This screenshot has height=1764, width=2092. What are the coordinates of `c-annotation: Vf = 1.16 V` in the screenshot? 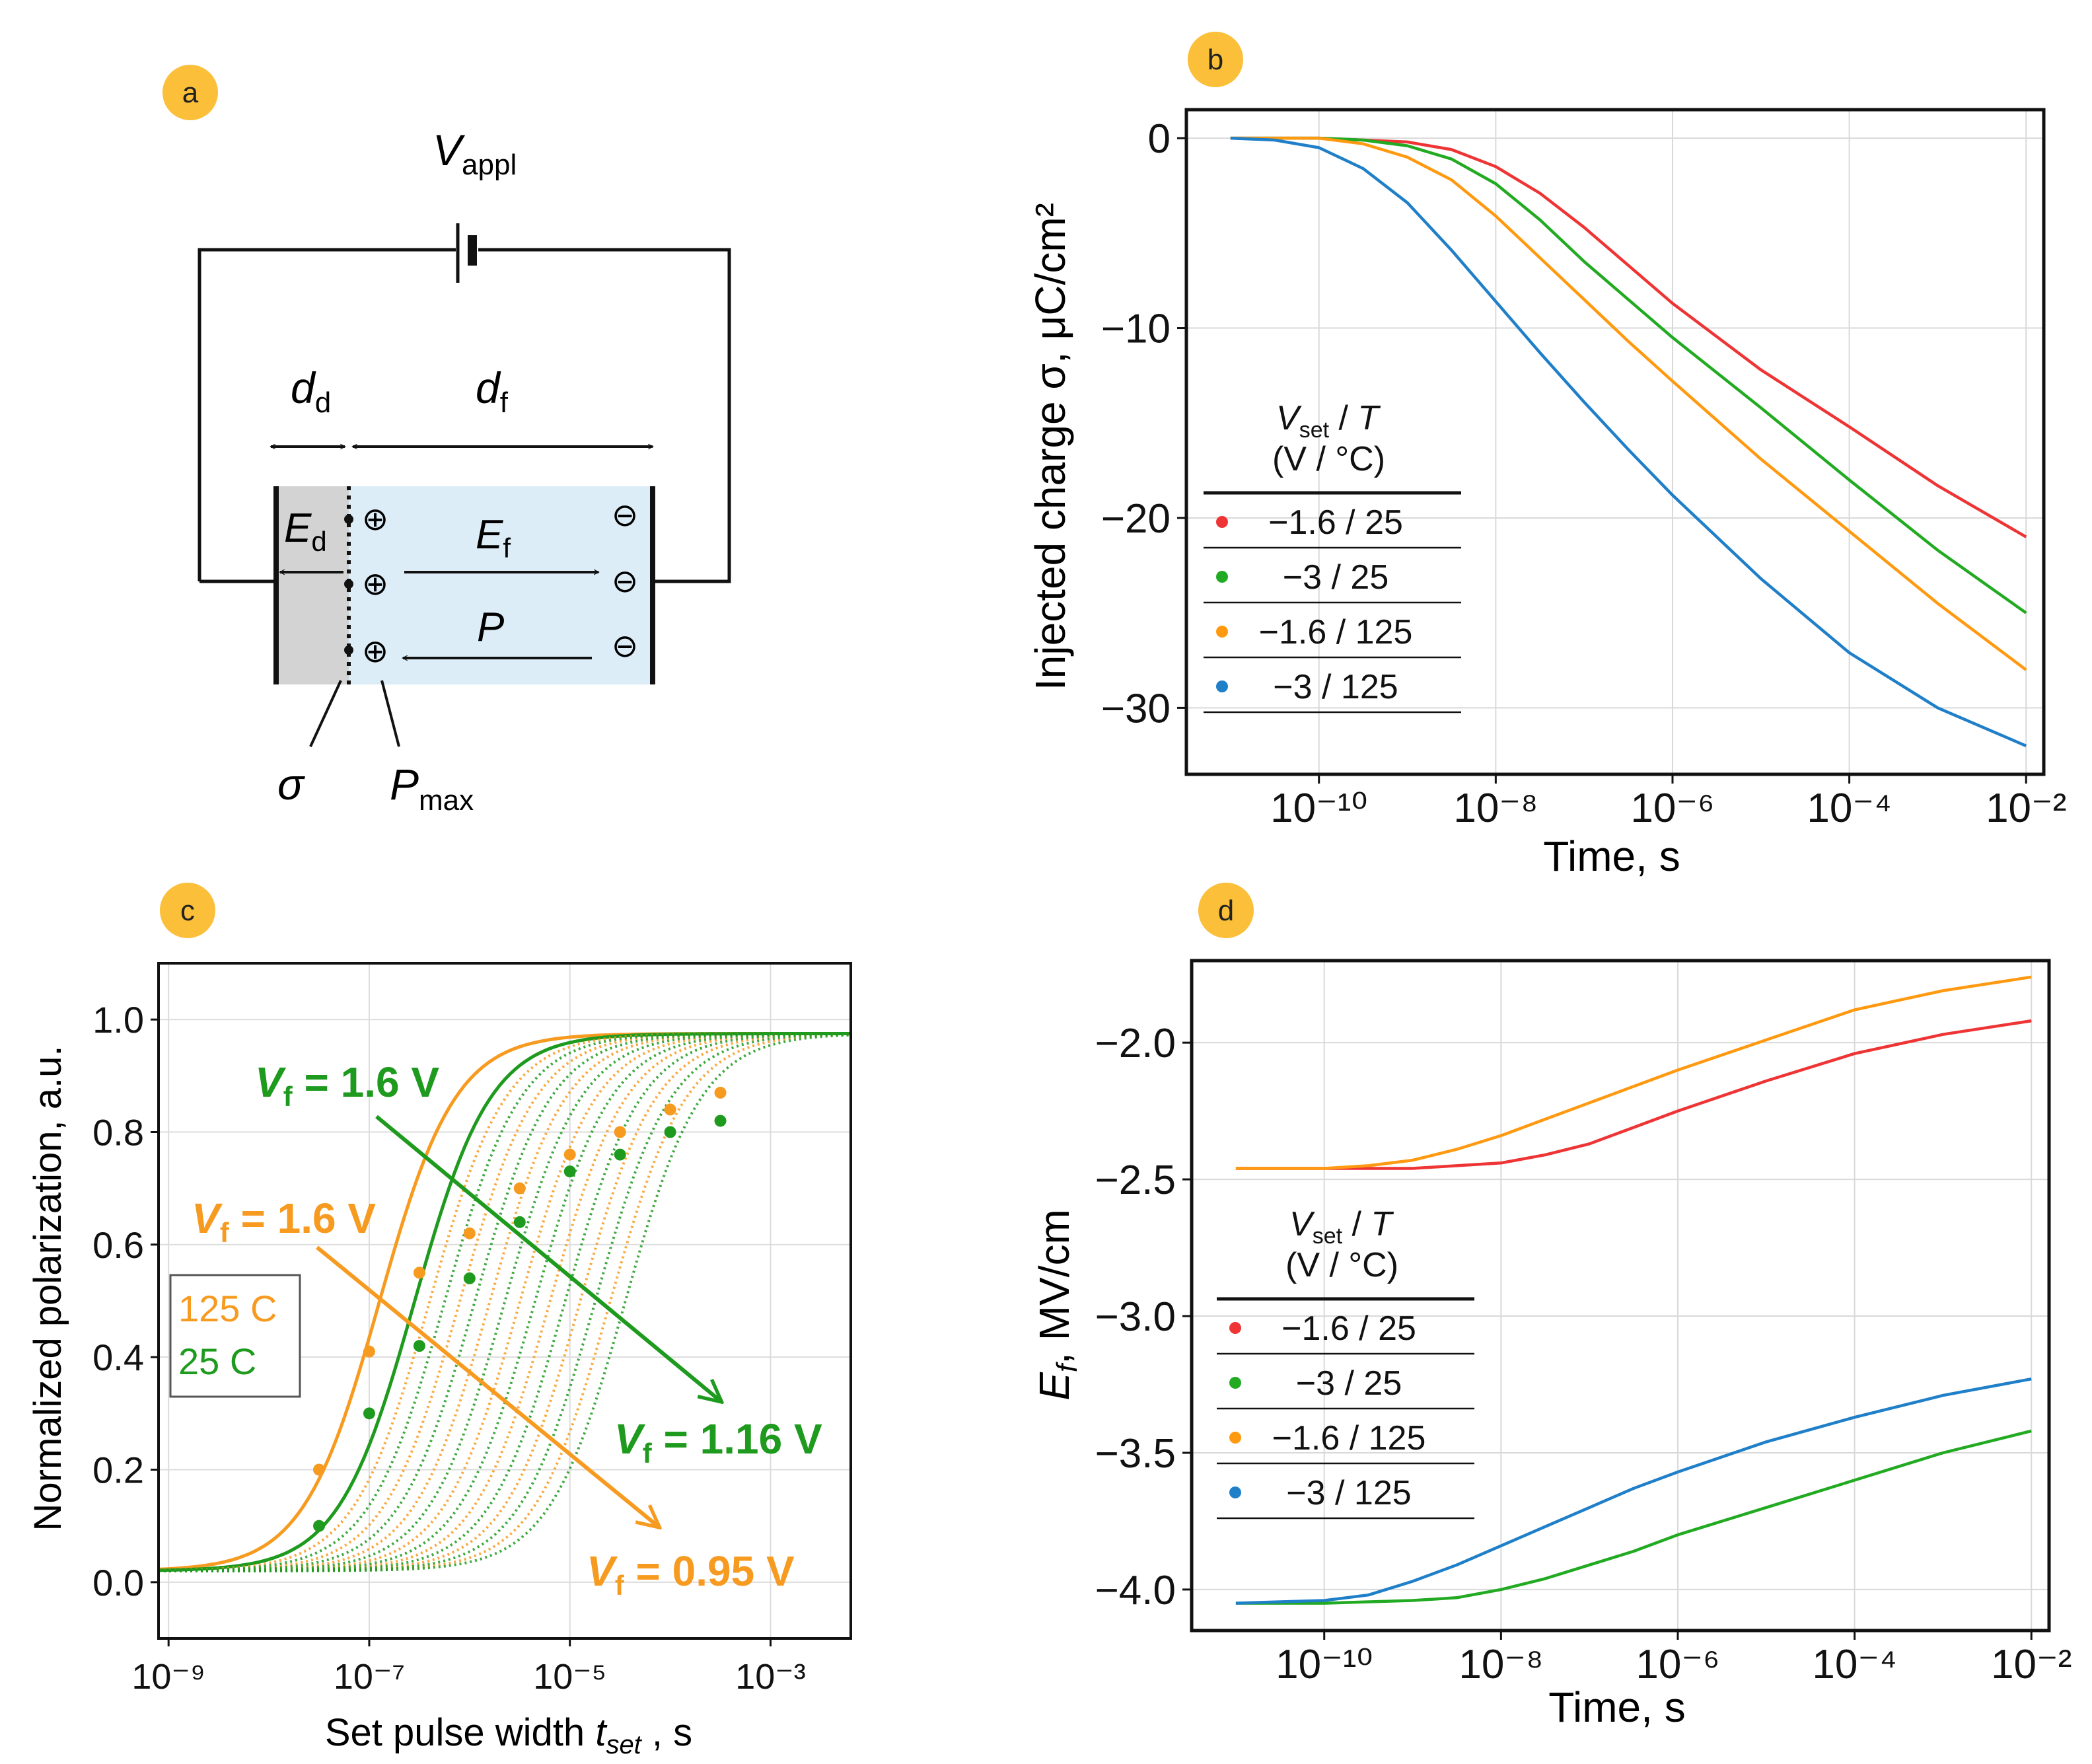 It's located at (718, 1442).